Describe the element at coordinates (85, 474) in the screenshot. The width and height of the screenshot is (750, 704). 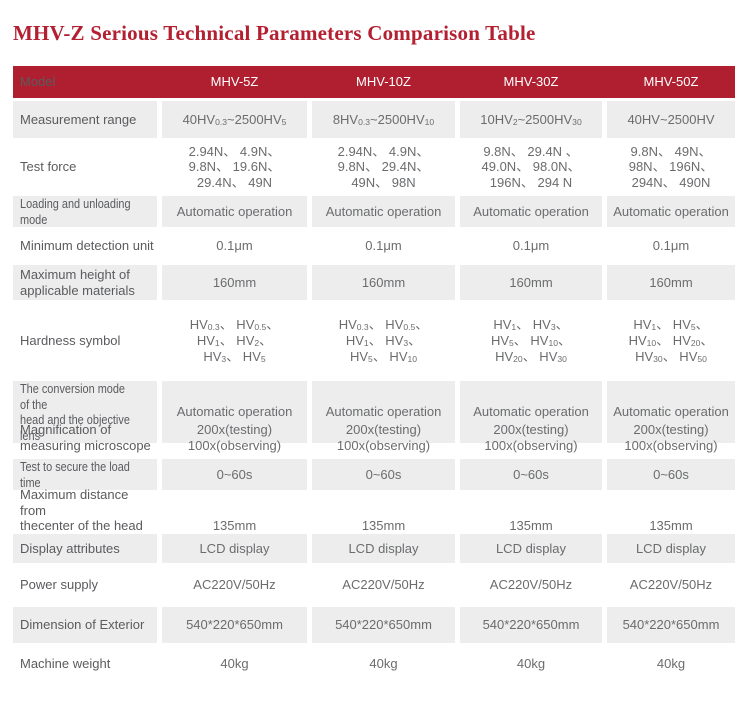
I see `row-label: Test to secure the load time` at that location.